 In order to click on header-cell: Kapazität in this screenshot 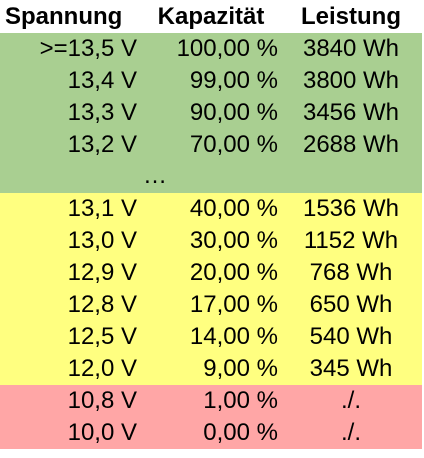, I will do `click(211, 16)`.